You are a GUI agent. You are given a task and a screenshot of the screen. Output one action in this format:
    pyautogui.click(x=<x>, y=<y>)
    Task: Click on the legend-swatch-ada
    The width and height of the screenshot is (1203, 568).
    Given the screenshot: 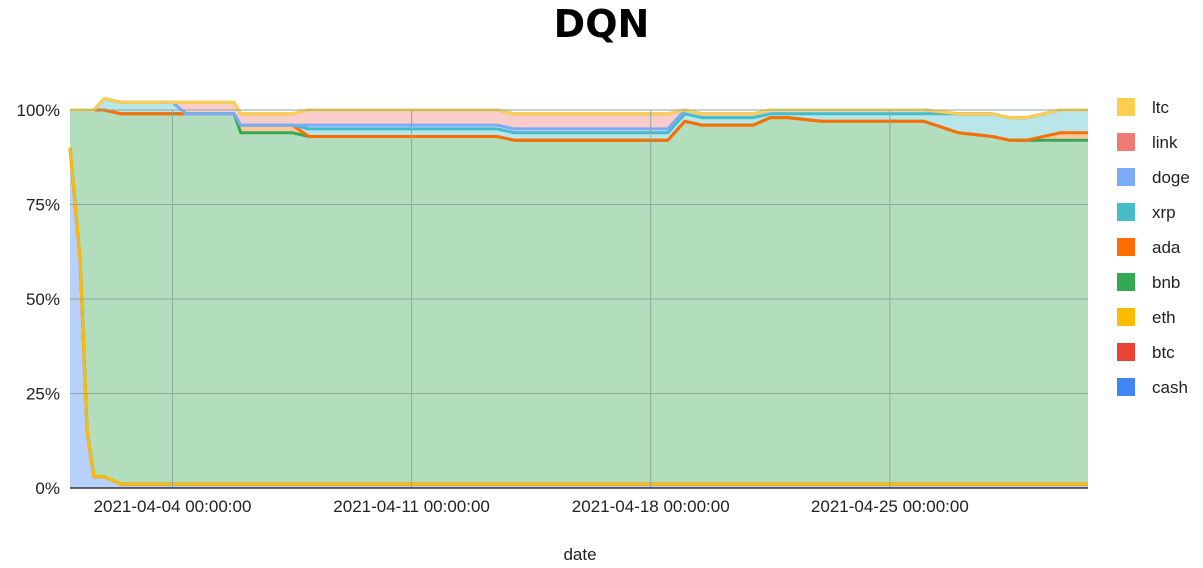 What is the action you would take?
    pyautogui.click(x=1126, y=247)
    